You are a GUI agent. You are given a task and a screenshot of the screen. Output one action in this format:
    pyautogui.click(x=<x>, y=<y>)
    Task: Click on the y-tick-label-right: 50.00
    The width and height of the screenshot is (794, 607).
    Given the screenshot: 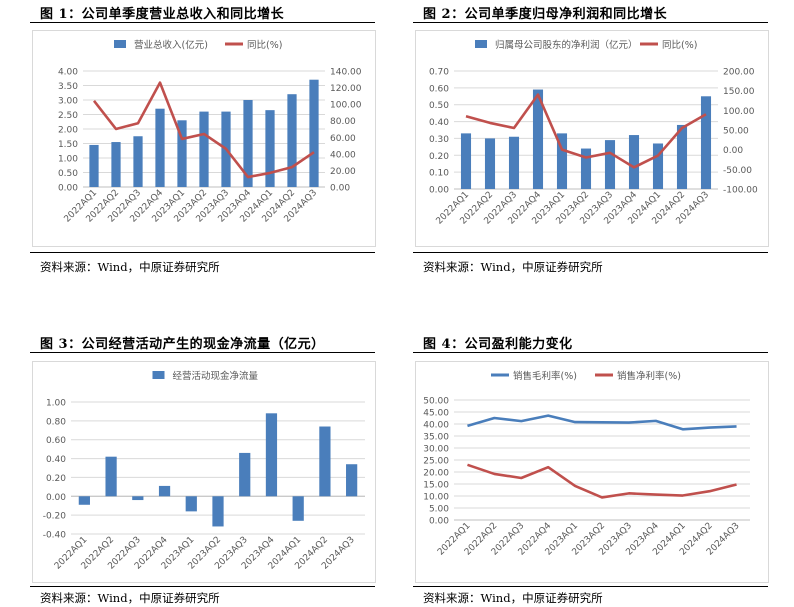 What is the action you would take?
    pyautogui.click(x=736, y=132)
    